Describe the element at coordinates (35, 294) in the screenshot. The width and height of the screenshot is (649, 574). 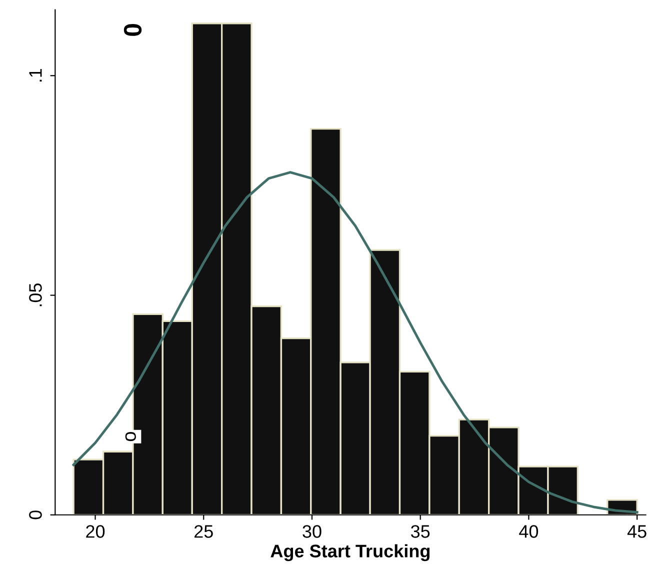
I see `y-tick-label: .05` at that location.